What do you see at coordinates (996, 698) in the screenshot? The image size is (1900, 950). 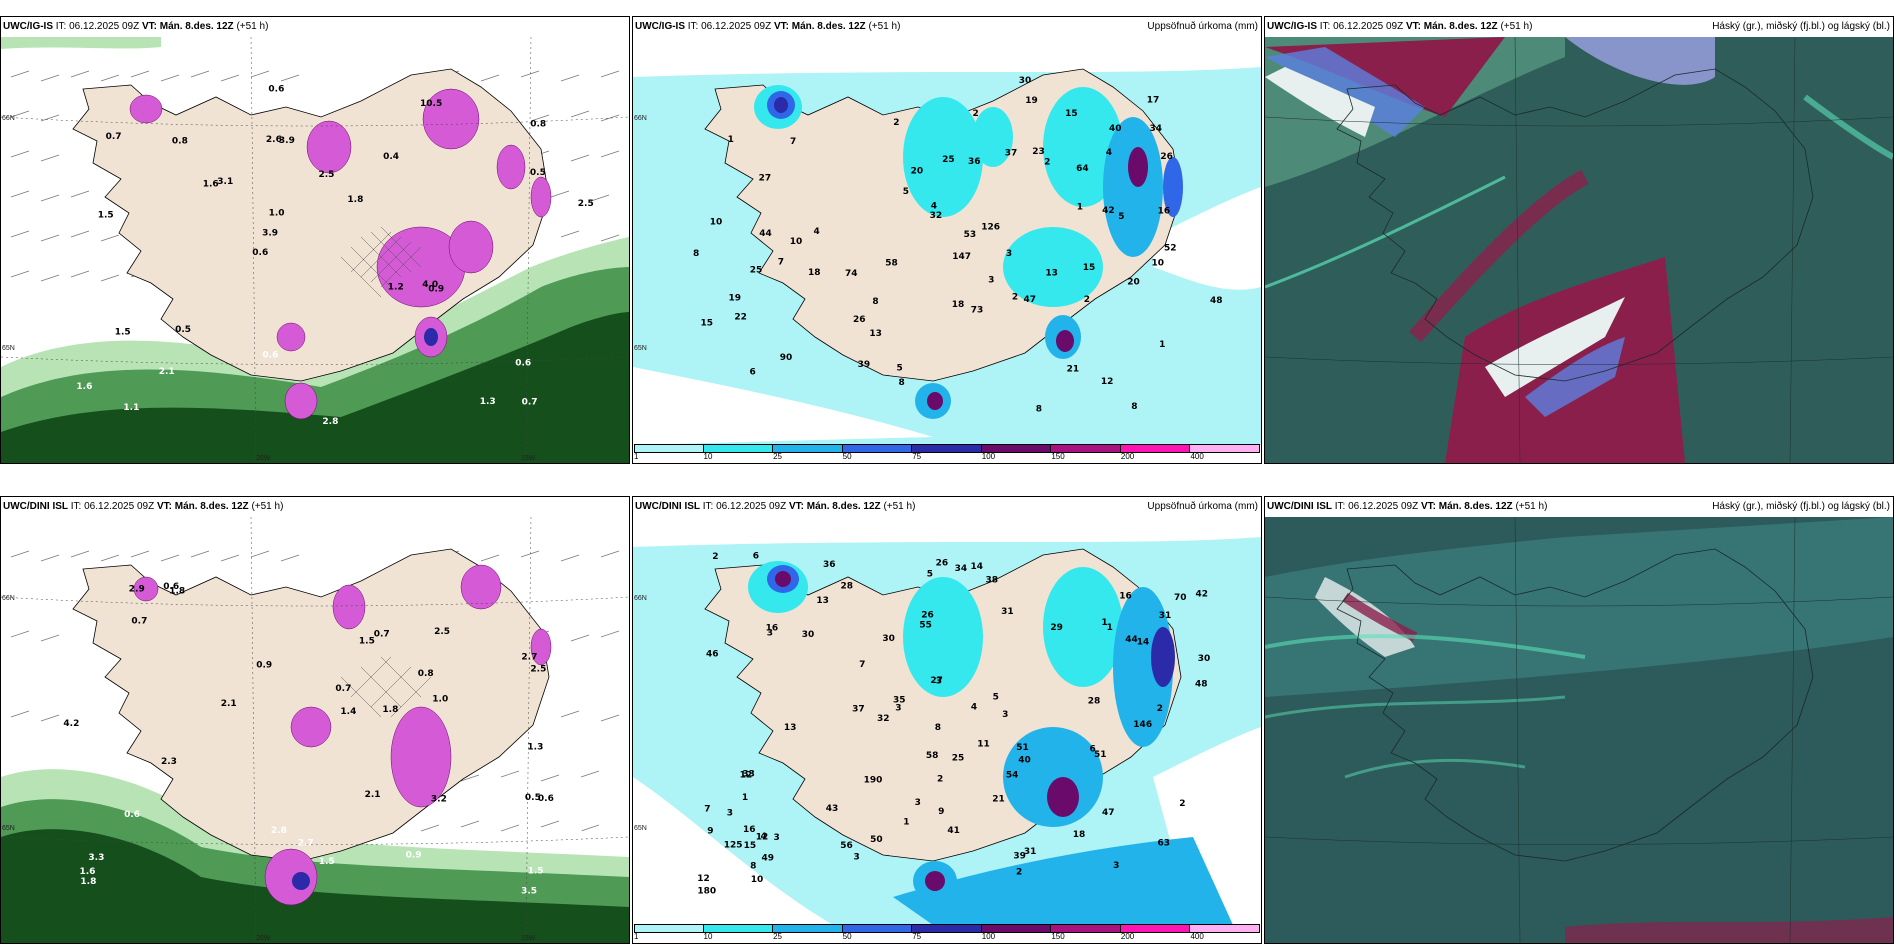 I see `map-value-label: 5` at bounding box center [996, 698].